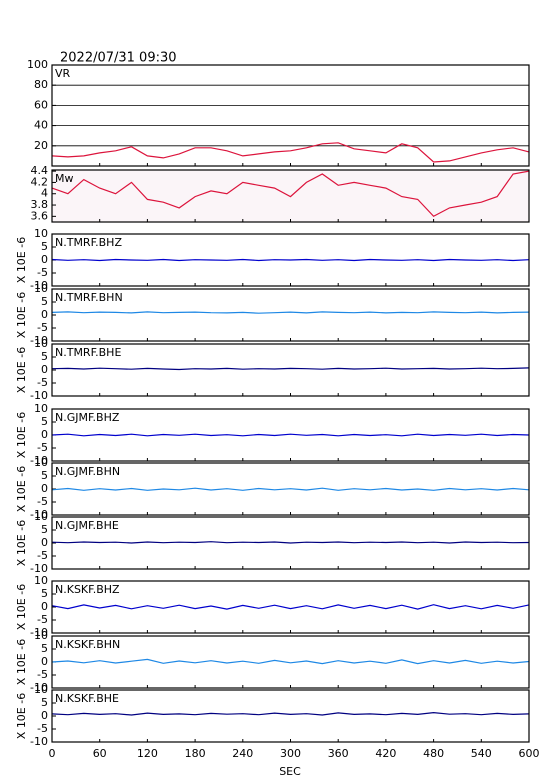  What do you see at coordinates (481, 753) in the screenshot?
I see `x-tick-label: 540` at bounding box center [481, 753].